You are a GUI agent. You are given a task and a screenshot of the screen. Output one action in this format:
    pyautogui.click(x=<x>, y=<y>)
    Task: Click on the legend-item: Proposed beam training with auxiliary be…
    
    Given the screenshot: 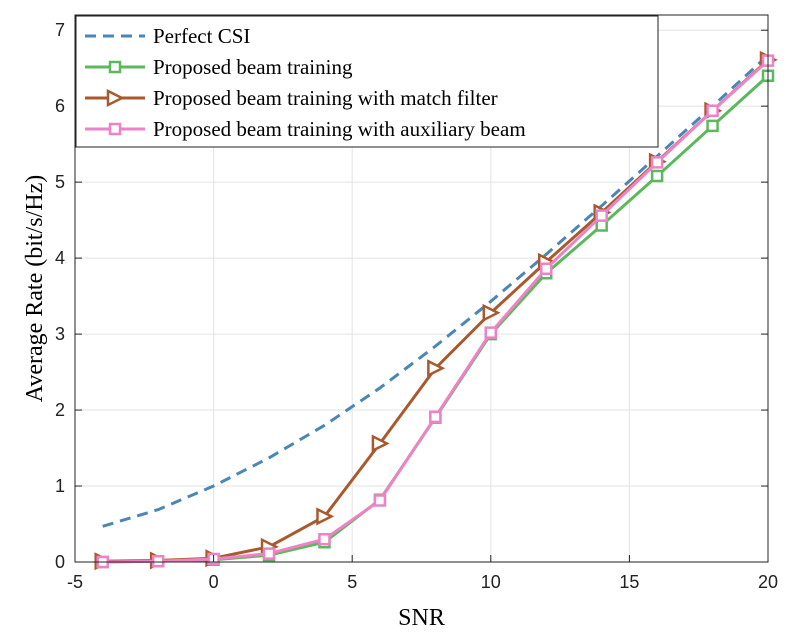 What is the action you would take?
    pyautogui.click(x=305, y=129)
    